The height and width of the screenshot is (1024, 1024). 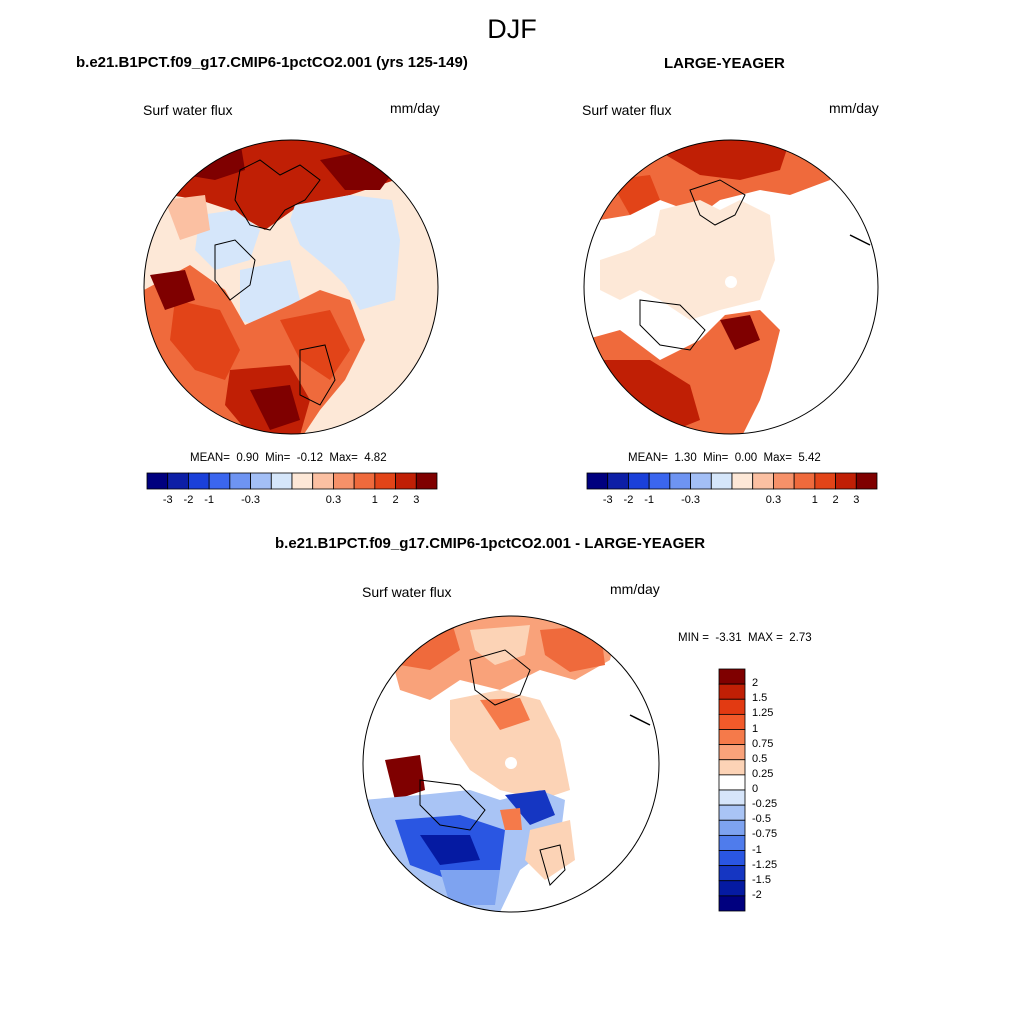 What do you see at coordinates (607, 500) in the screenshot?
I see `panel2-colorbar-tick: -3` at bounding box center [607, 500].